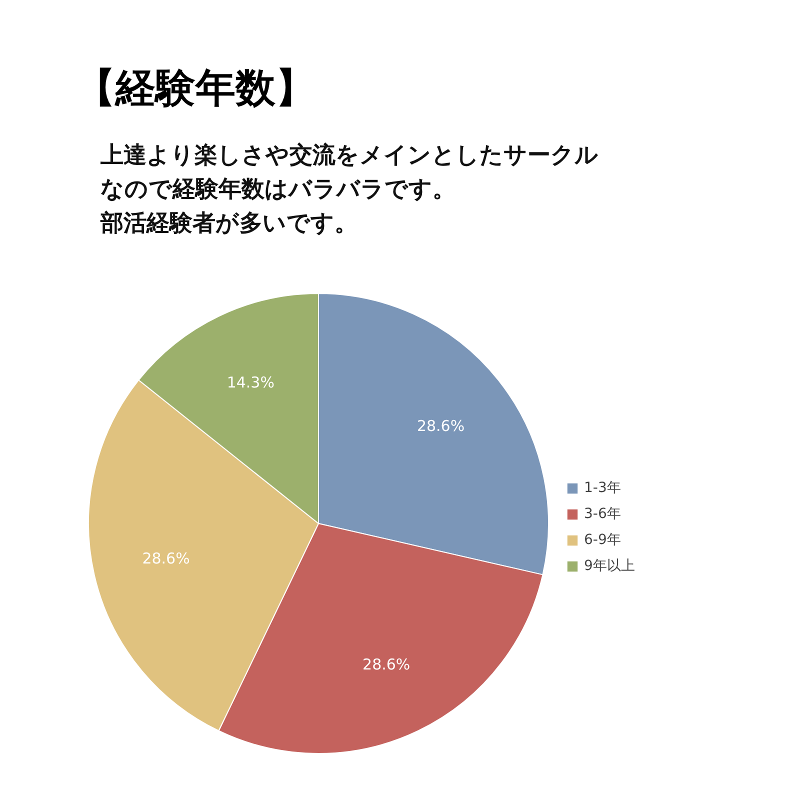 The width and height of the screenshot is (800, 800). I want to click on text: 部活経験者が多いです。, so click(229, 223).